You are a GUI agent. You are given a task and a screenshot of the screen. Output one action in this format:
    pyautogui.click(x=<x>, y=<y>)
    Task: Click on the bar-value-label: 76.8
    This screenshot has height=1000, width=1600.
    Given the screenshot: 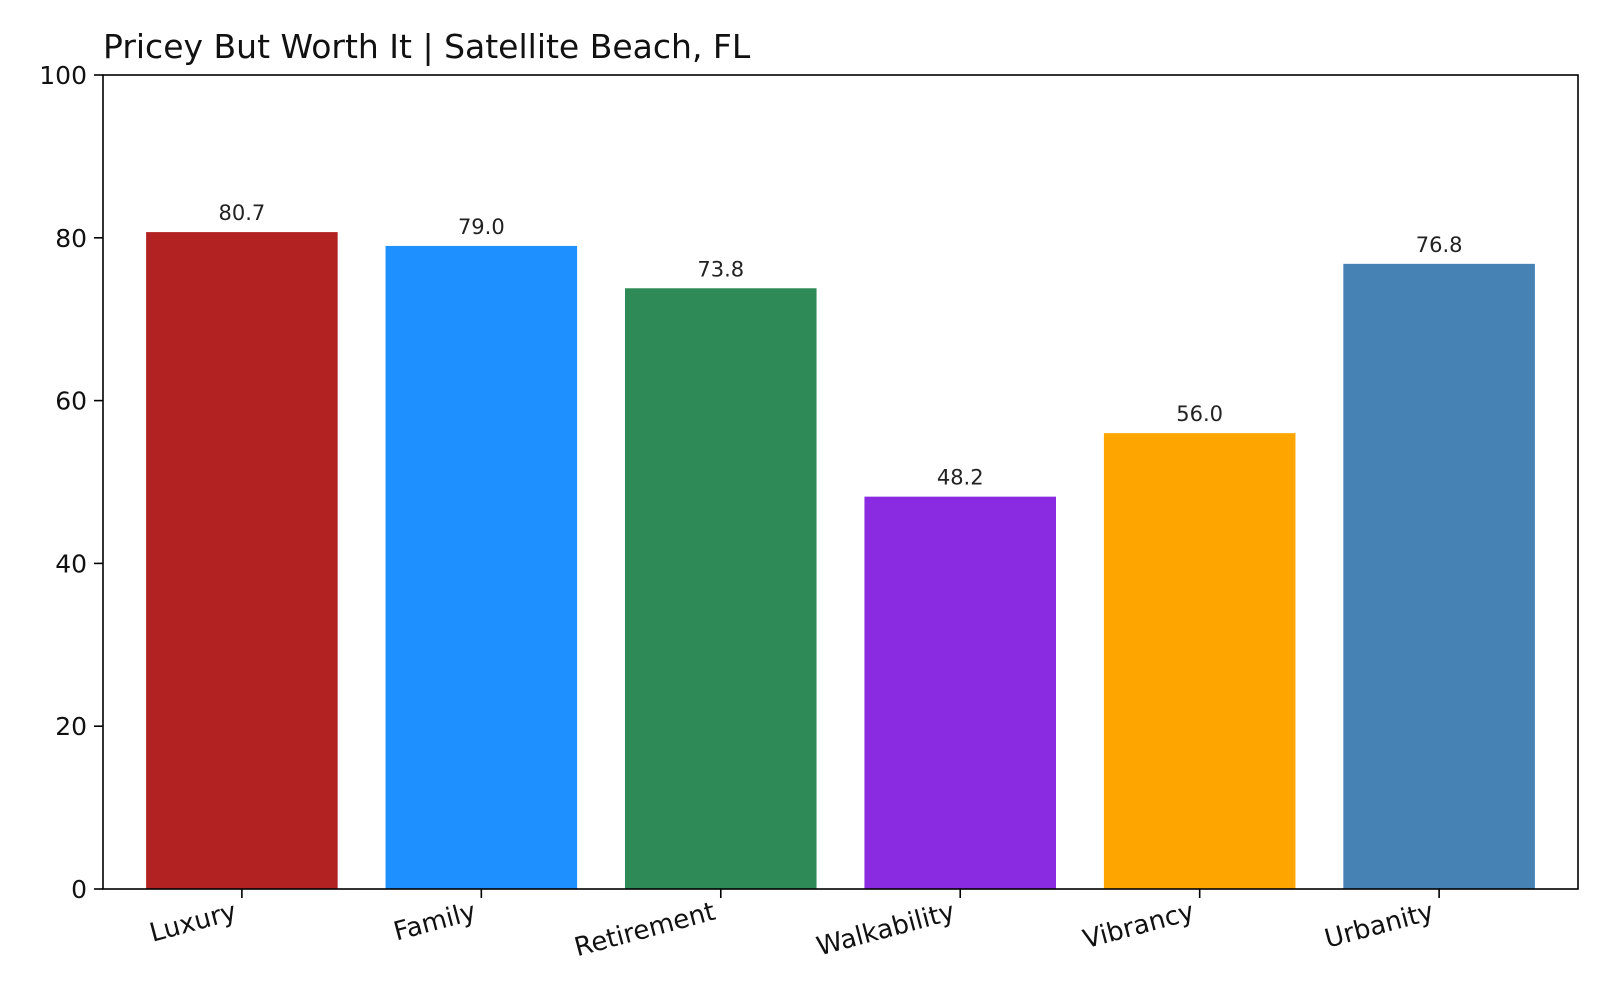 What is the action you would take?
    pyautogui.click(x=1439, y=245)
    